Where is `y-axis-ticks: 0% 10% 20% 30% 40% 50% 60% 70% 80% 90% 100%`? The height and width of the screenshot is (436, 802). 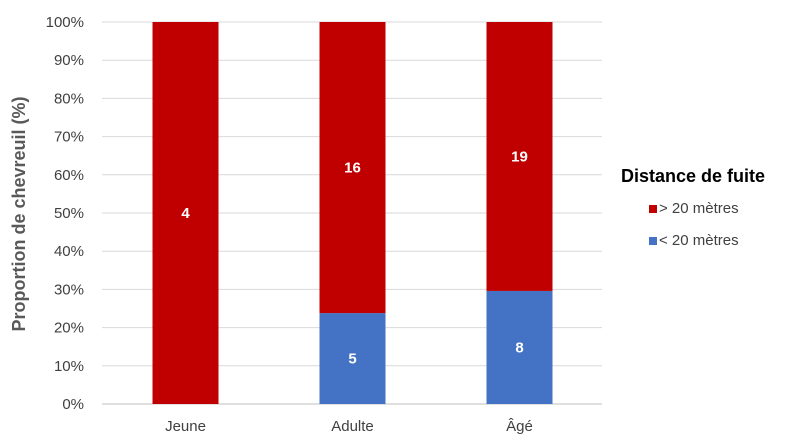 y-axis-ticks: 0% 10% 20% 30% 40% 50% 60% 70% 80% 90% 100% is located at coordinates (65, 213).